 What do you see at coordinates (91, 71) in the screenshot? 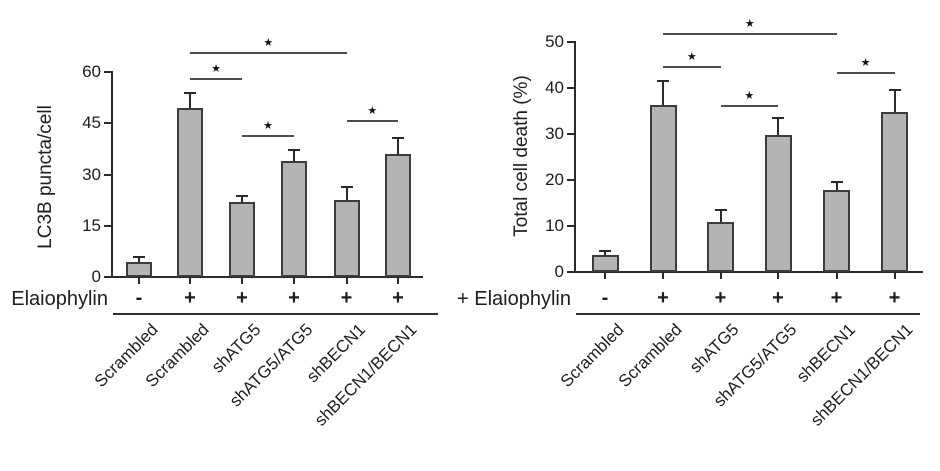
I see `y-tick-label: 60` at bounding box center [91, 71].